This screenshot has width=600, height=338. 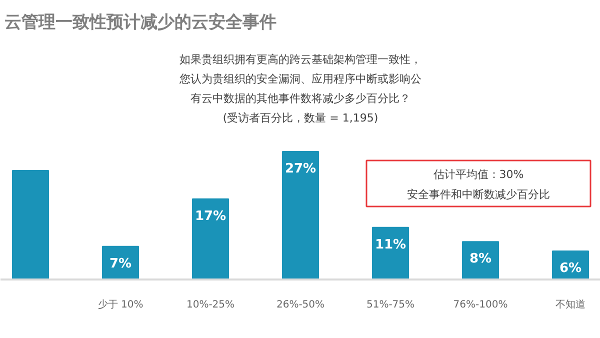 I want to click on chart-subtitle: 如果贵组织拥有更高的跨云基础架构管理一致性，您认为贵组织的安全漏洞、应用程序中断或影响公有云中数据的其他事件数将减少多少百分比？, so click(x=300, y=79).